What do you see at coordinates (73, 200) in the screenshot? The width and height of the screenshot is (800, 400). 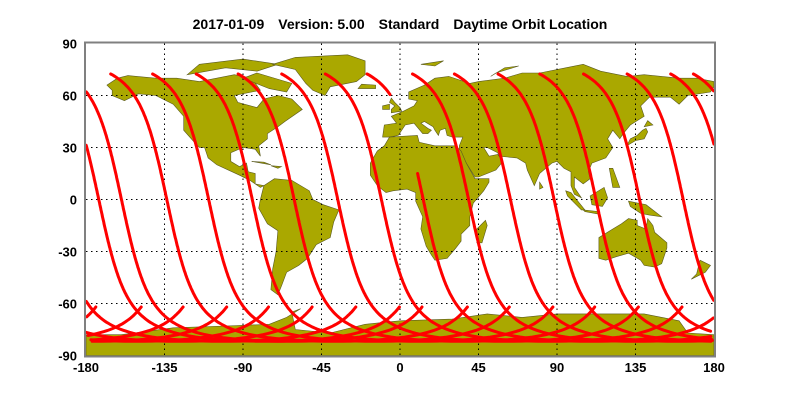 I see `y-tick-label: 0` at bounding box center [73, 200].